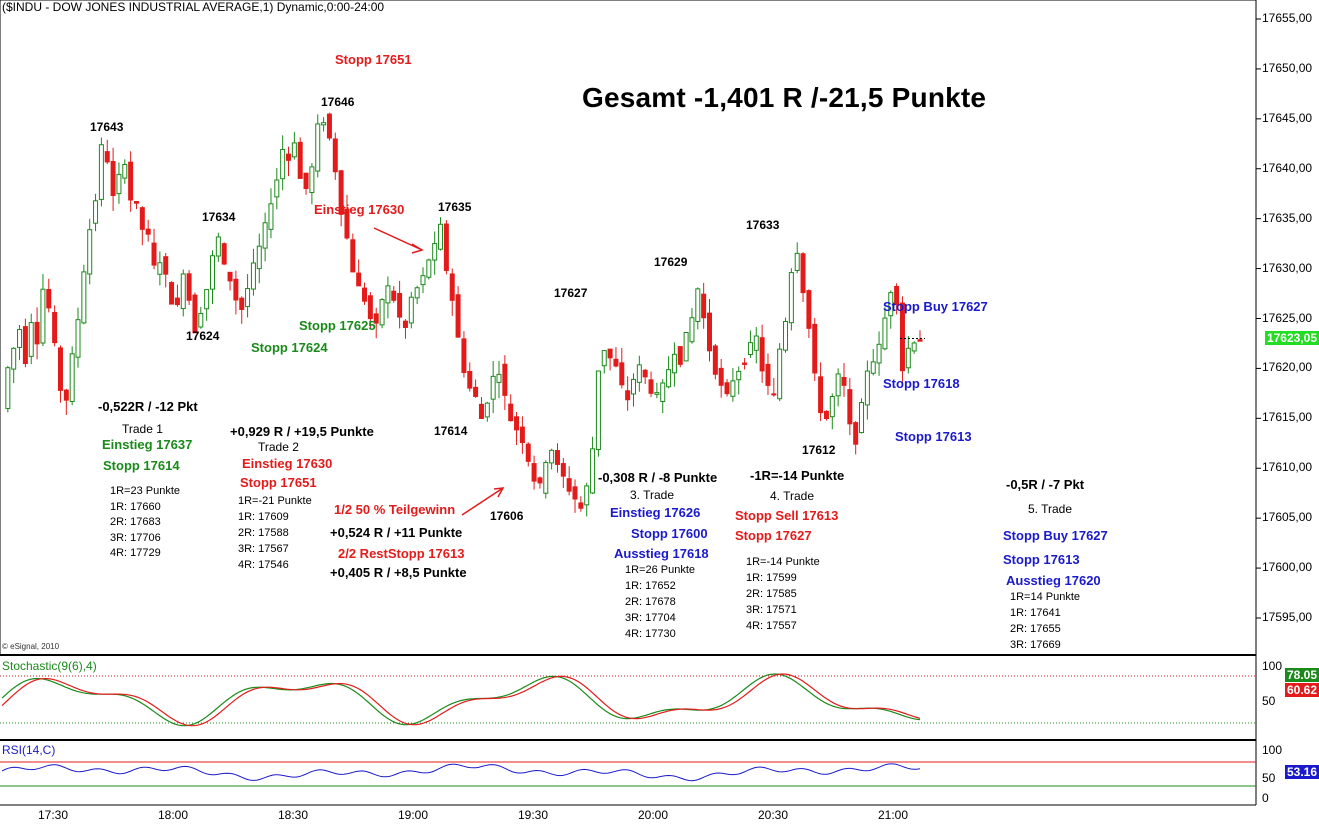 The height and width of the screenshot is (824, 1319). What do you see at coordinates (135, 507) in the screenshot?
I see `trade1-level: 1R: 17660` at bounding box center [135, 507].